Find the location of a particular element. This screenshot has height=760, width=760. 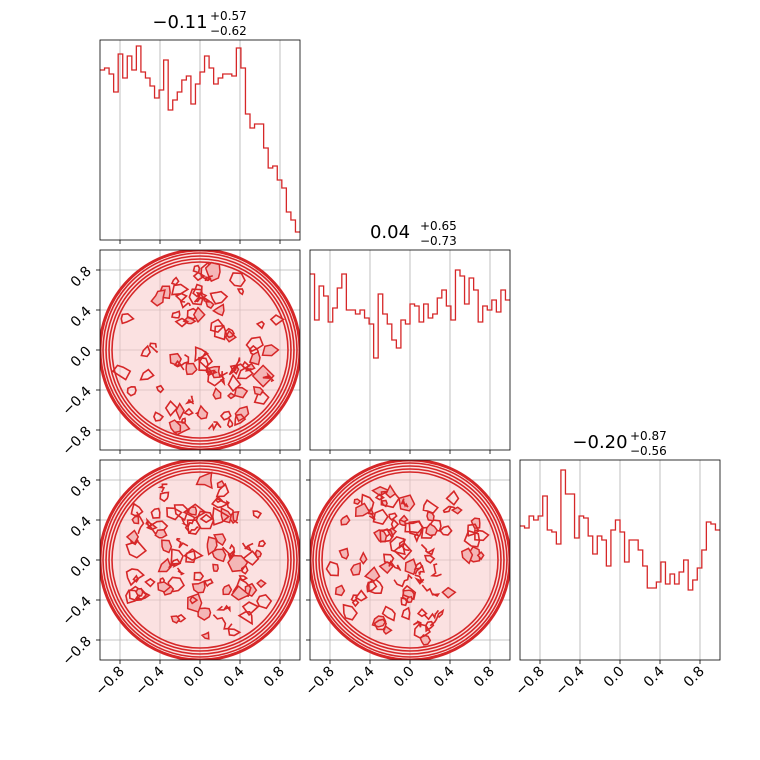

y-tick-label-c0-3: 0.4 is located at coordinates (81, 316).